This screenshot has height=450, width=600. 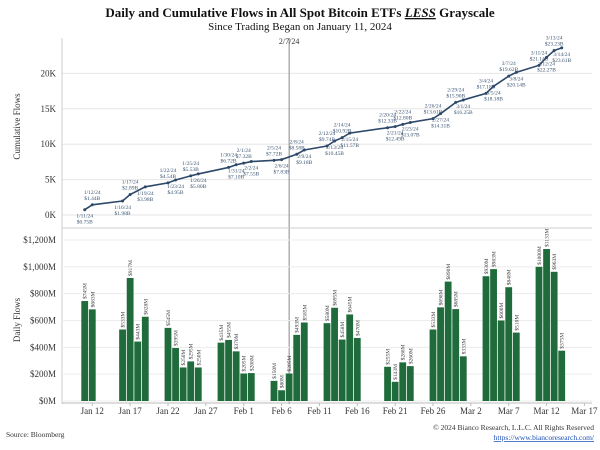 I want to click on point-value-label: $9.74B, so click(x=327, y=139).